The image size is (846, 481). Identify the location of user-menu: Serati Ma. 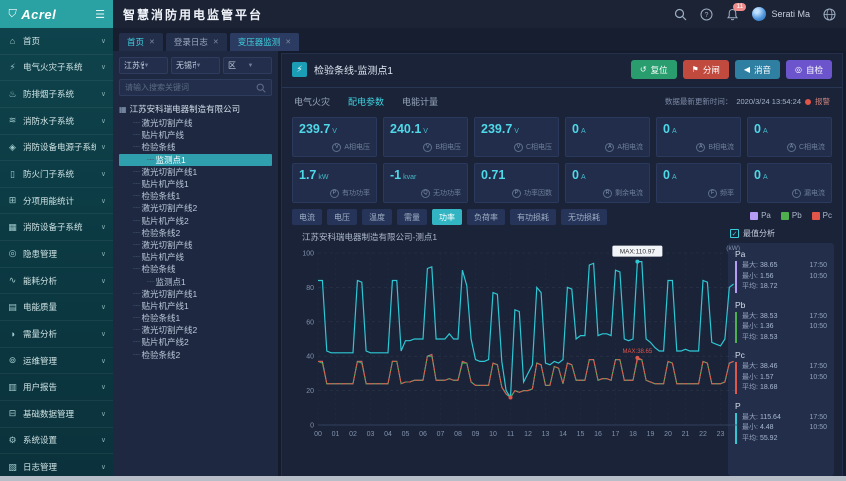
(781, 14).